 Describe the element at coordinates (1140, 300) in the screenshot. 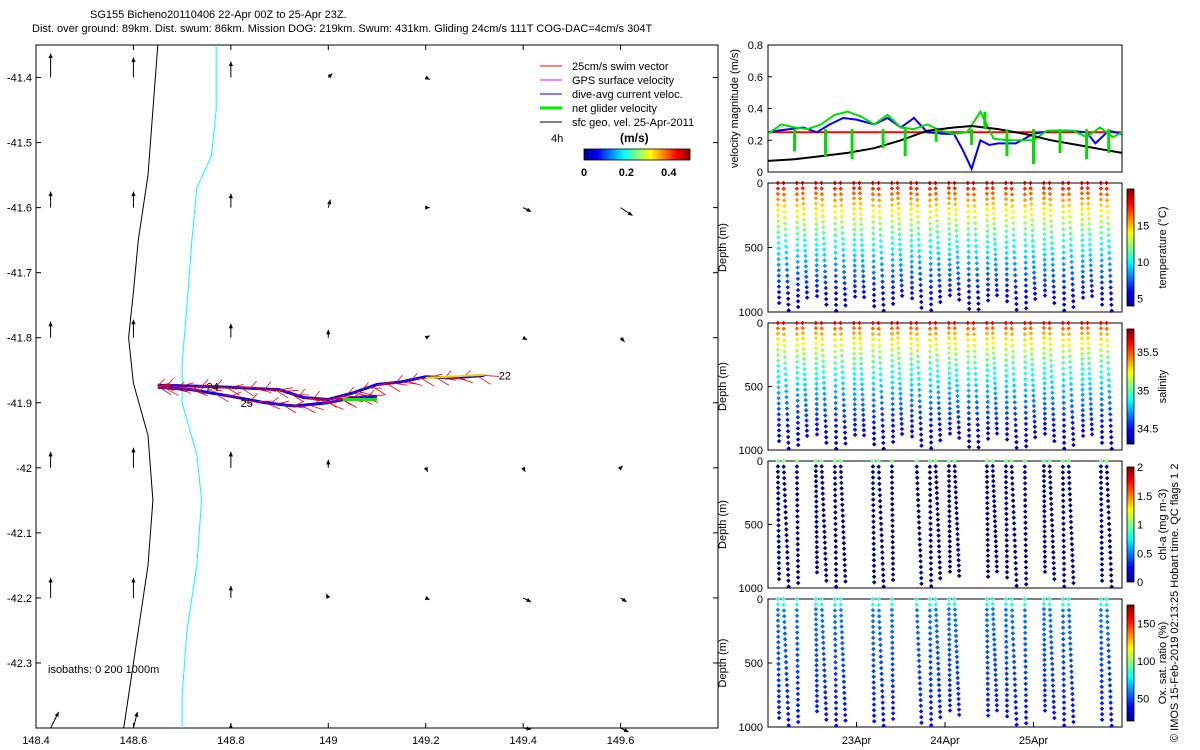

I see `temperature-colorbar-tick: 5` at that location.